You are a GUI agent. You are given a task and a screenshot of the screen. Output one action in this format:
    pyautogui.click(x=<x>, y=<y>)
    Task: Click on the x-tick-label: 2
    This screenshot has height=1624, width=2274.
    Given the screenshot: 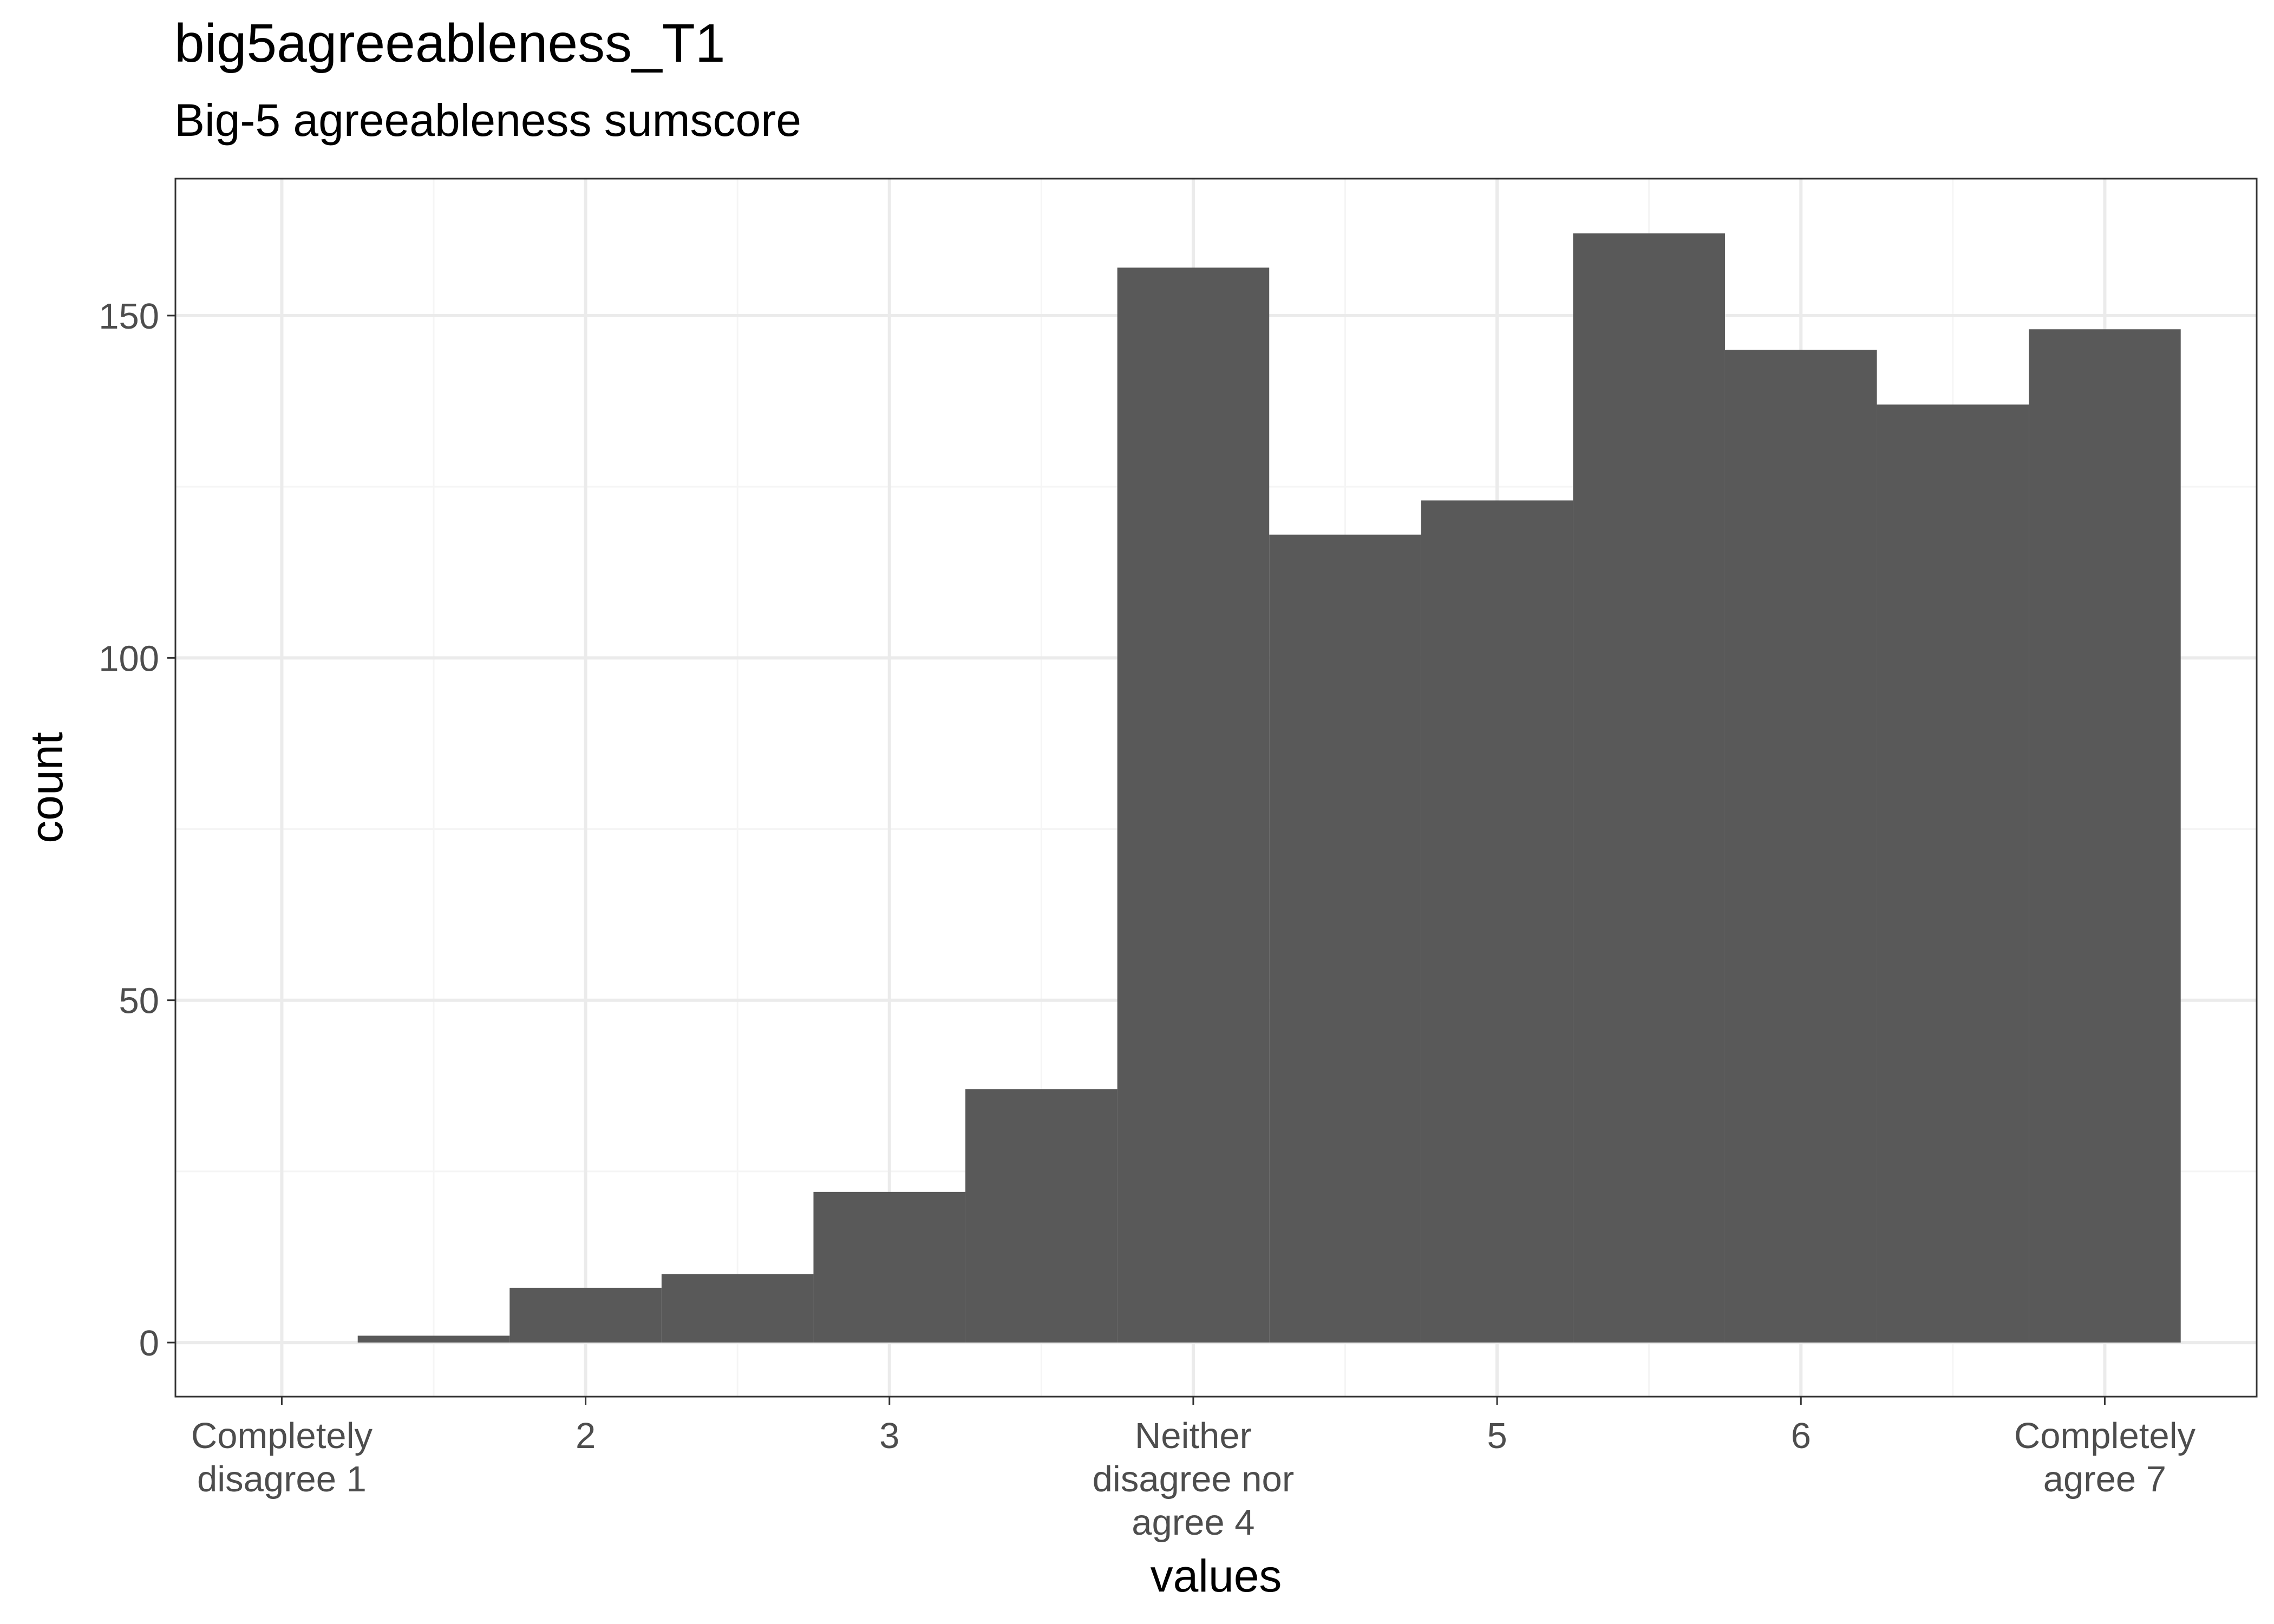 What is the action you would take?
    pyautogui.click(x=586, y=1436)
    